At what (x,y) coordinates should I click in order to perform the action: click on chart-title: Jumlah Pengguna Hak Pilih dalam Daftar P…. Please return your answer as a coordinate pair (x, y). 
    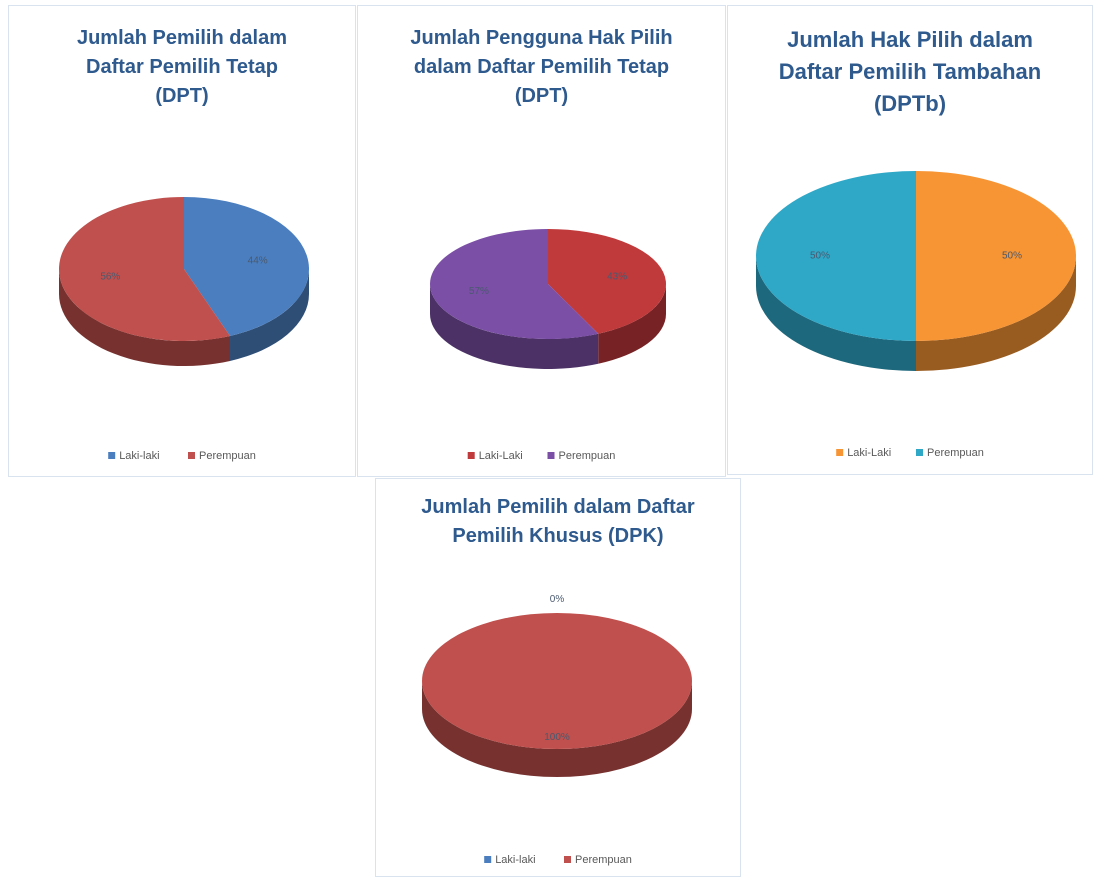
    Looking at the image, I should click on (541, 67).